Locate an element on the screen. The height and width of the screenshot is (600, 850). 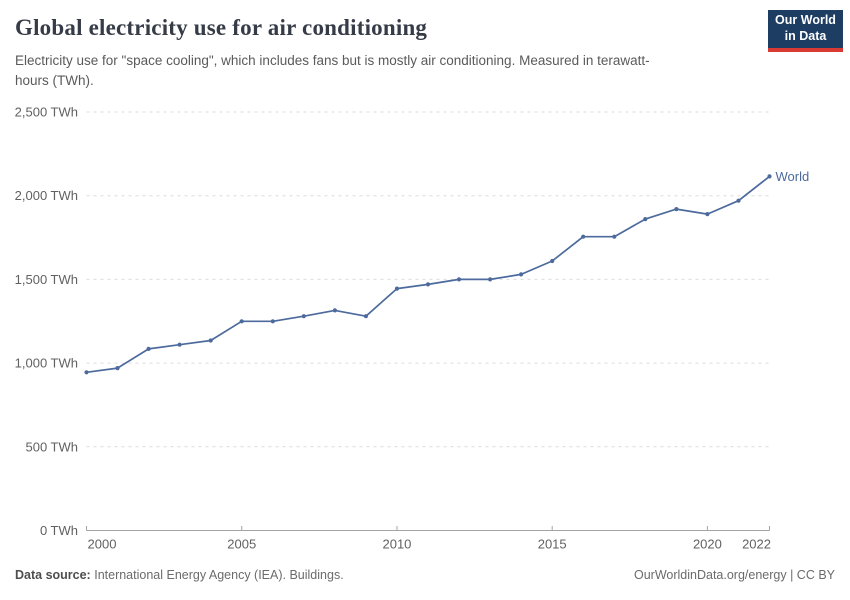
data-point-2021 is located at coordinates (738, 200).